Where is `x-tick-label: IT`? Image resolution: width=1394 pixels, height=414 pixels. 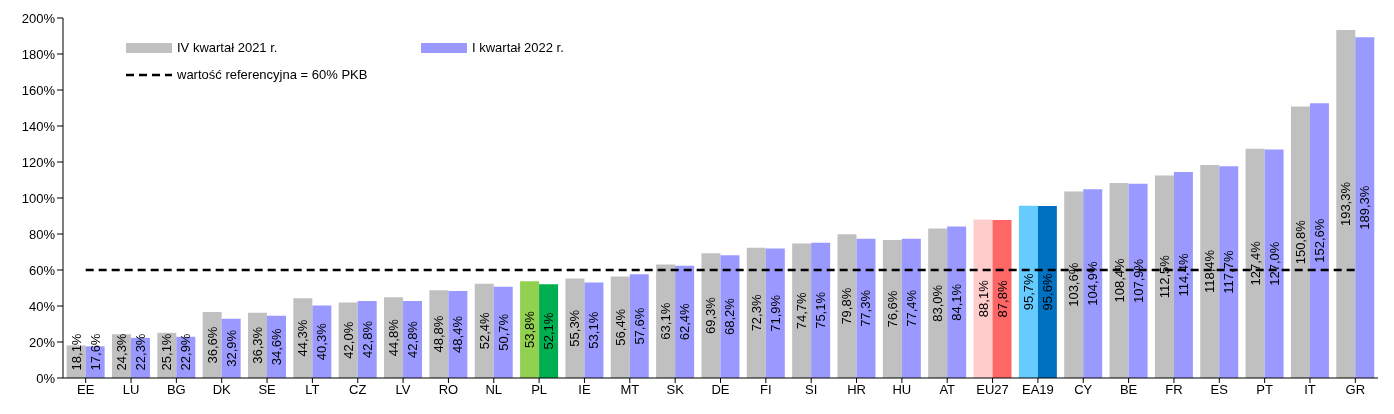
x-tick-label: IT is located at coordinates (1310, 390).